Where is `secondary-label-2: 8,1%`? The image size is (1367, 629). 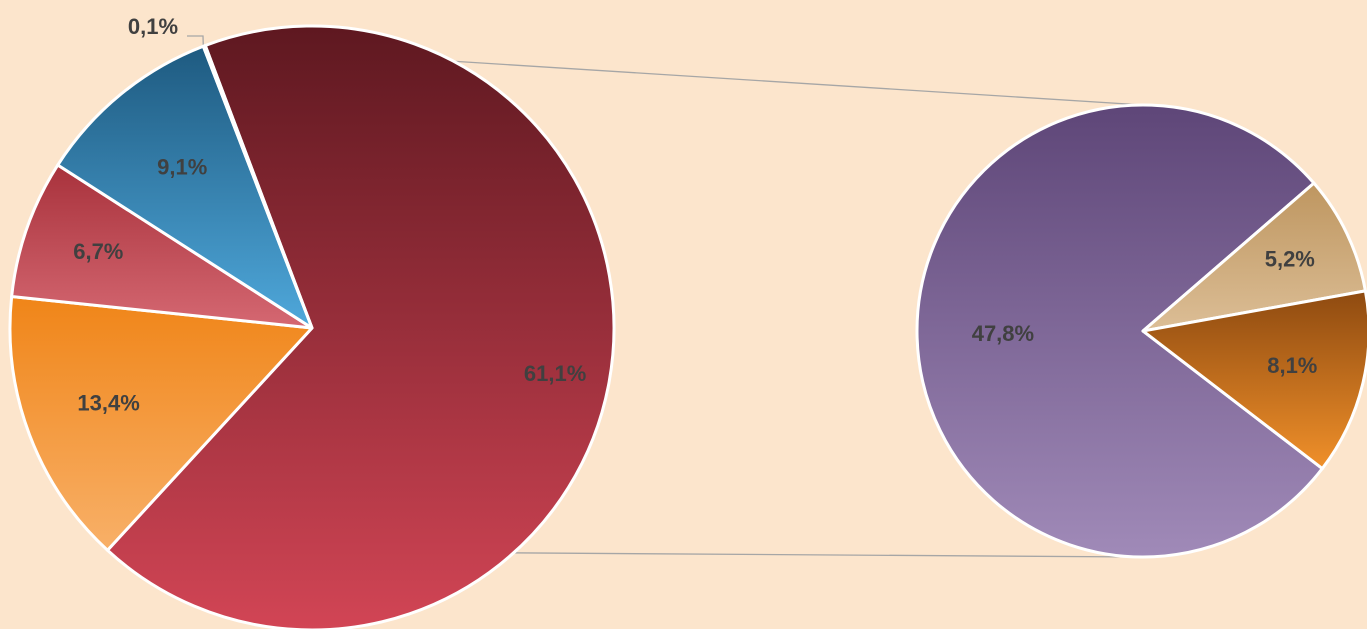
secondary-label-2: 8,1% is located at coordinates (1292, 365).